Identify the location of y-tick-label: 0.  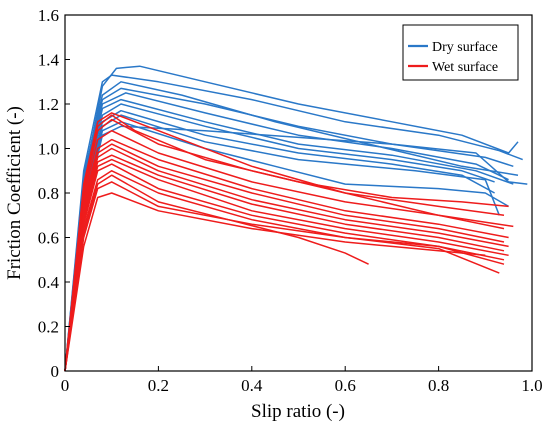
(55, 371).